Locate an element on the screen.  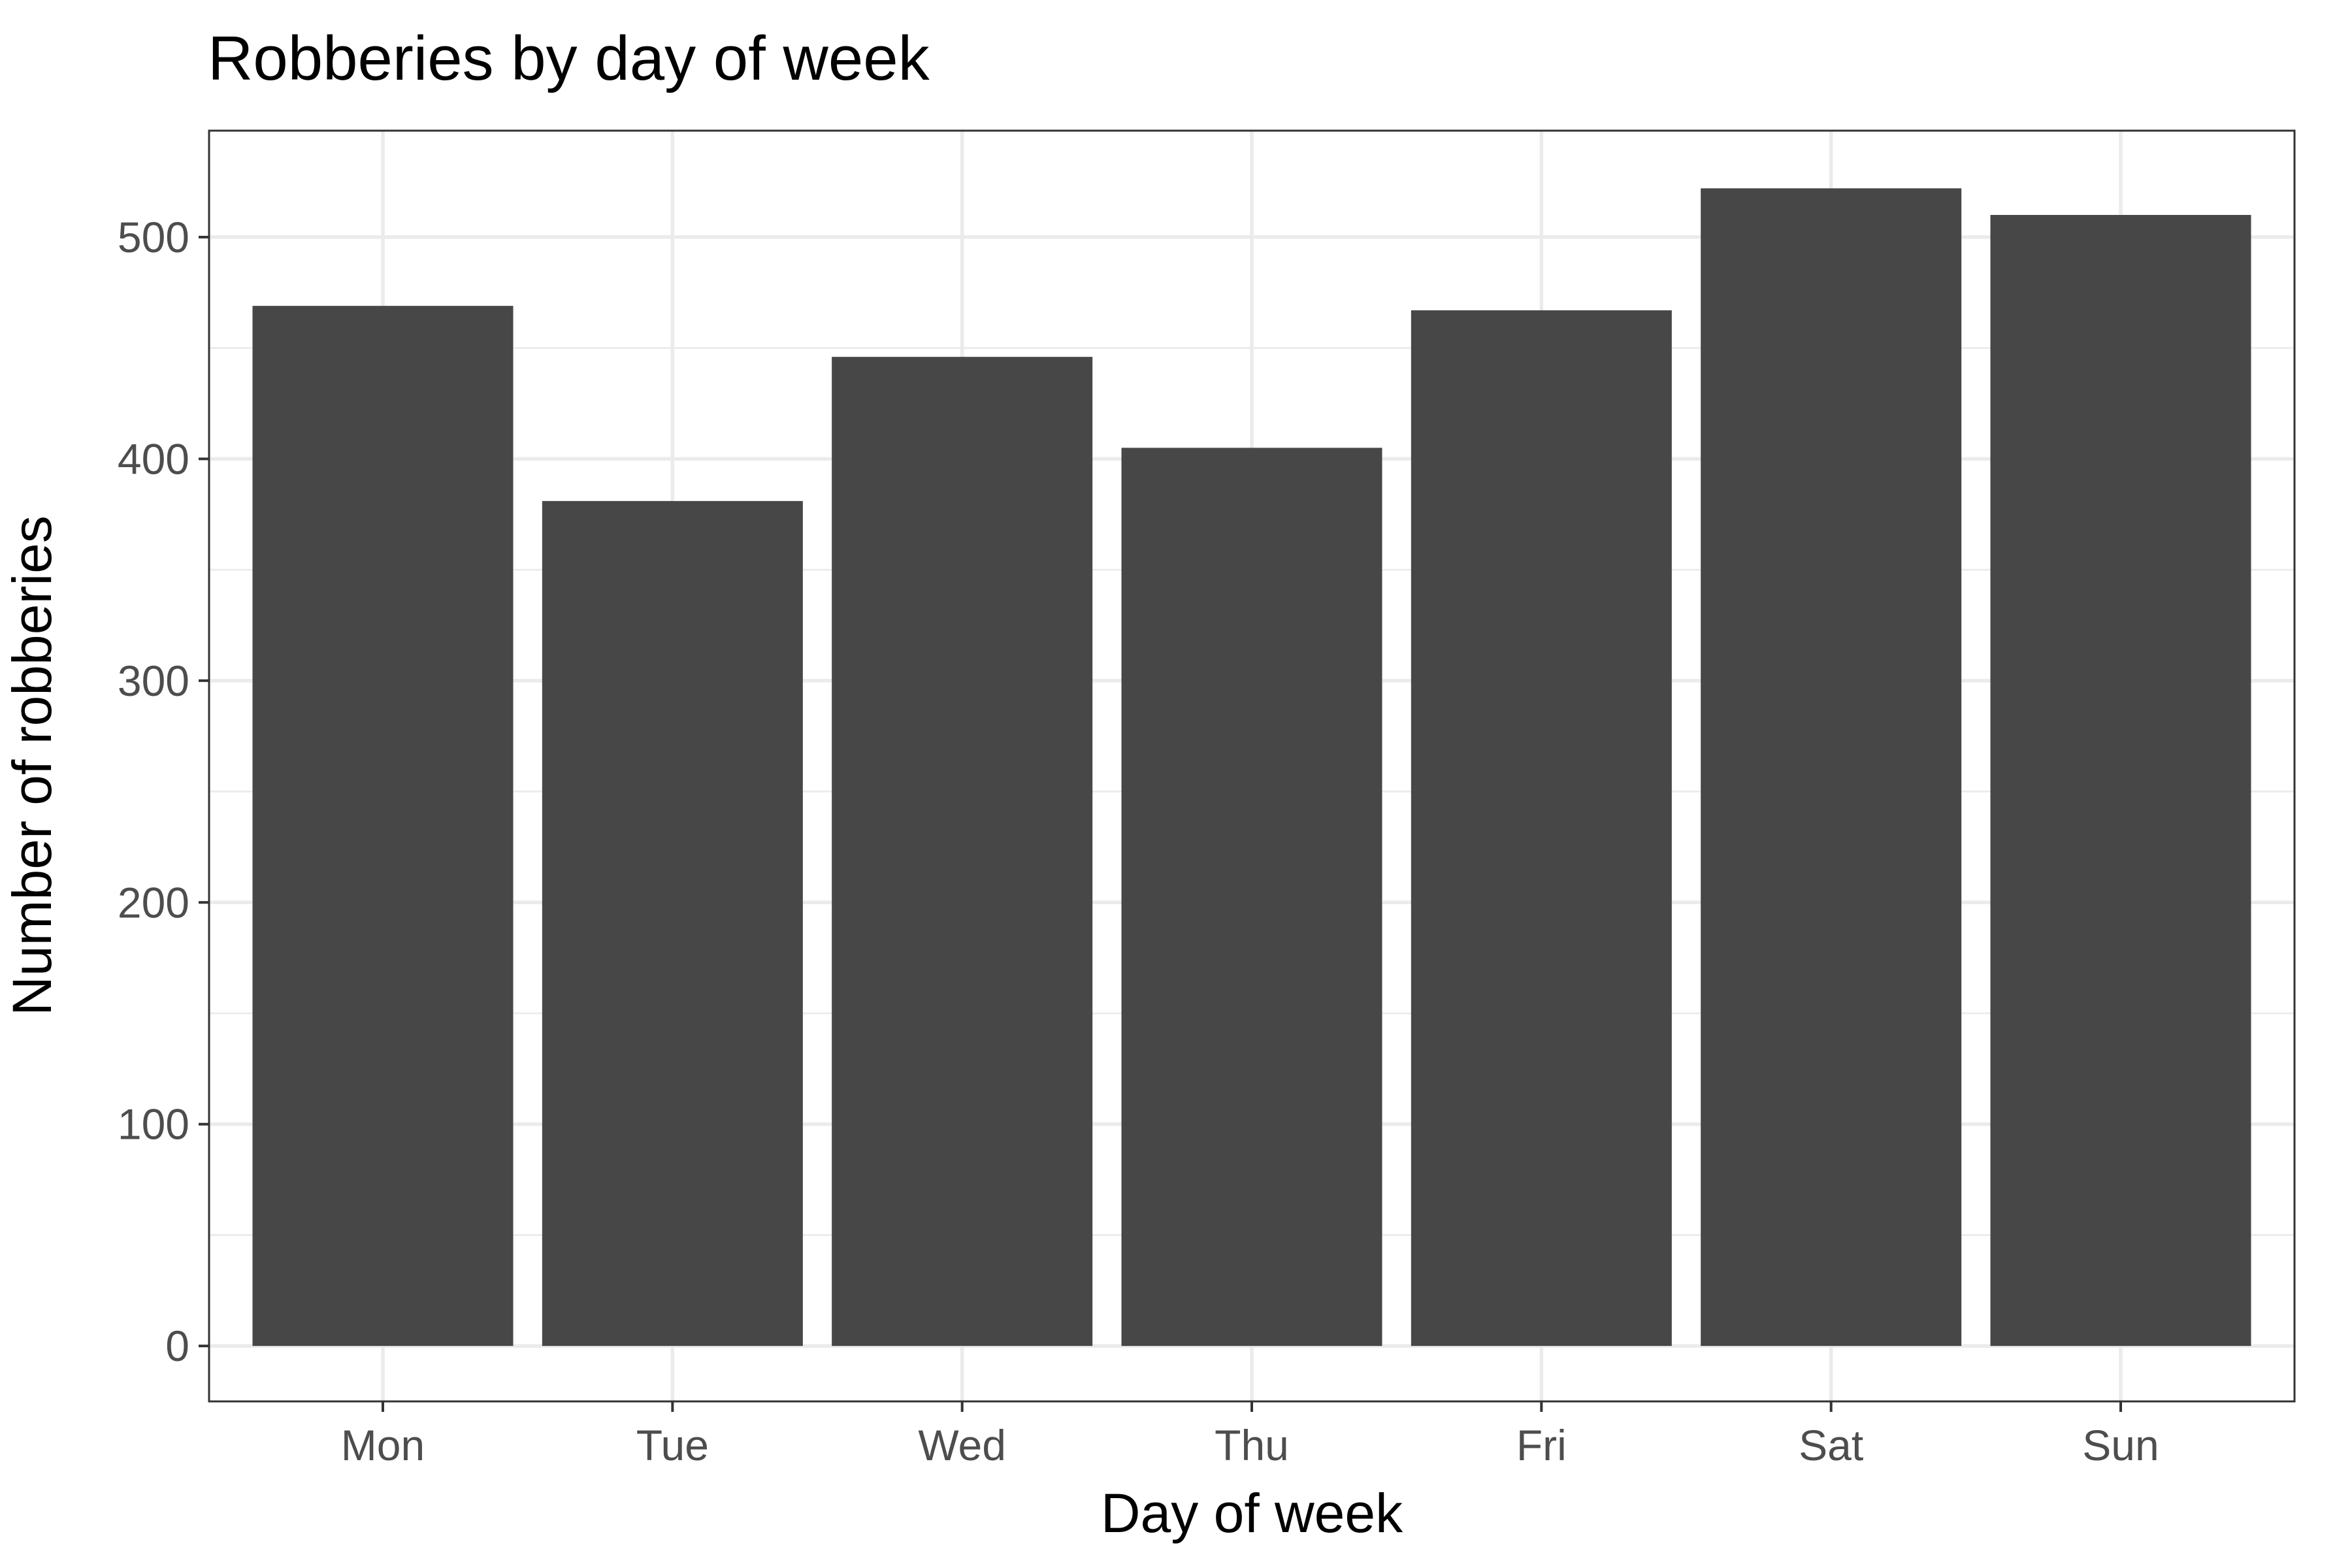
y-tick-label: 500 is located at coordinates (153, 237).